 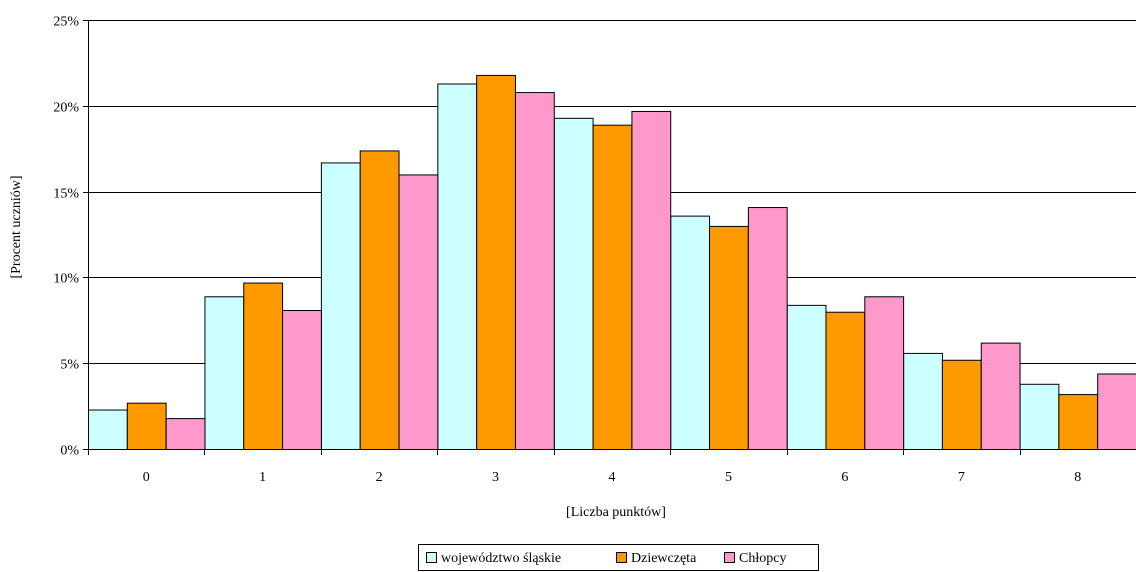 What do you see at coordinates (66, 279) in the screenshot?
I see `y-tick-label: 10%` at bounding box center [66, 279].